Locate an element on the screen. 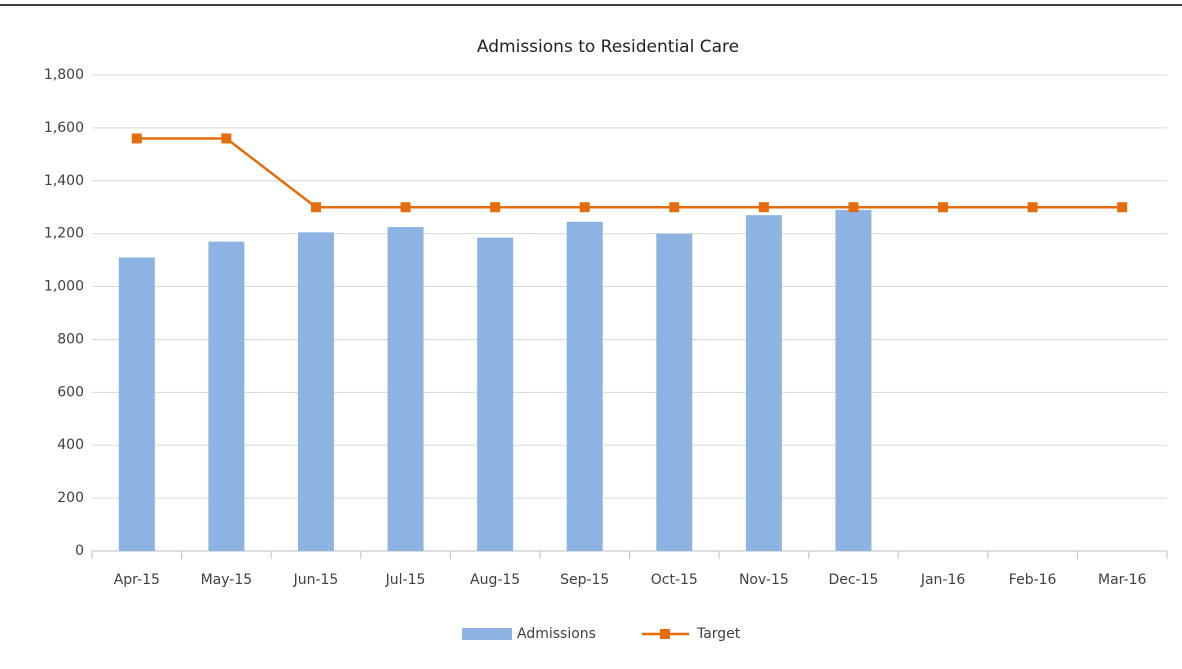 The width and height of the screenshot is (1182, 669). chart-title: Admissions to Residential Care is located at coordinates (608, 47).